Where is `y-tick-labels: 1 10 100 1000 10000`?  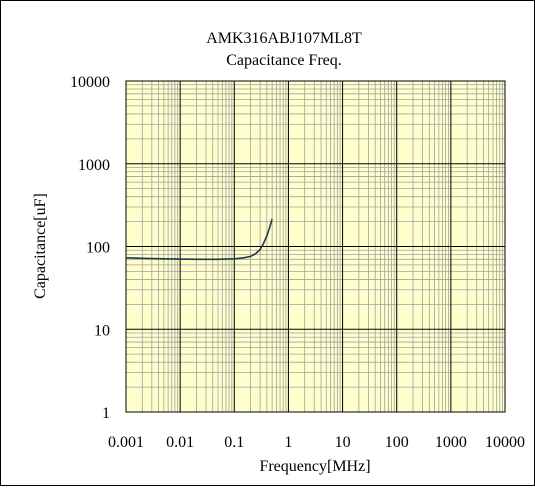
y-tick-labels: 1 10 100 1000 10000 is located at coordinates (90, 248).